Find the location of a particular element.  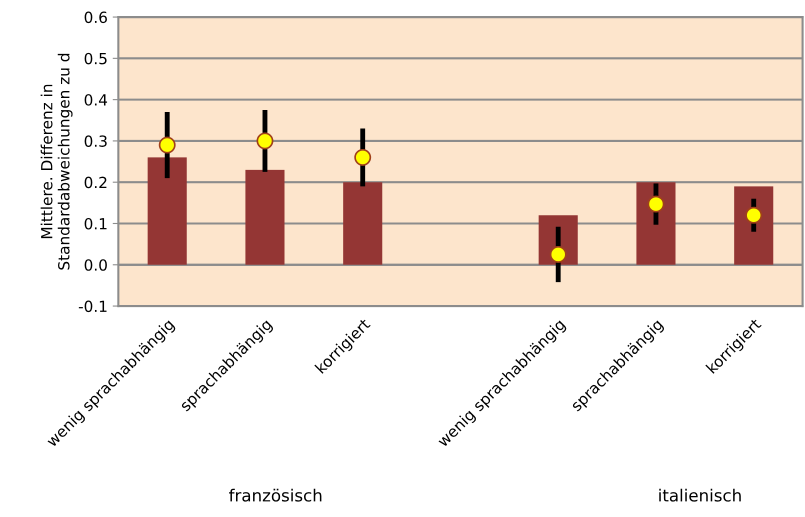

y-tick-label: 0.5 is located at coordinates (95, 58).